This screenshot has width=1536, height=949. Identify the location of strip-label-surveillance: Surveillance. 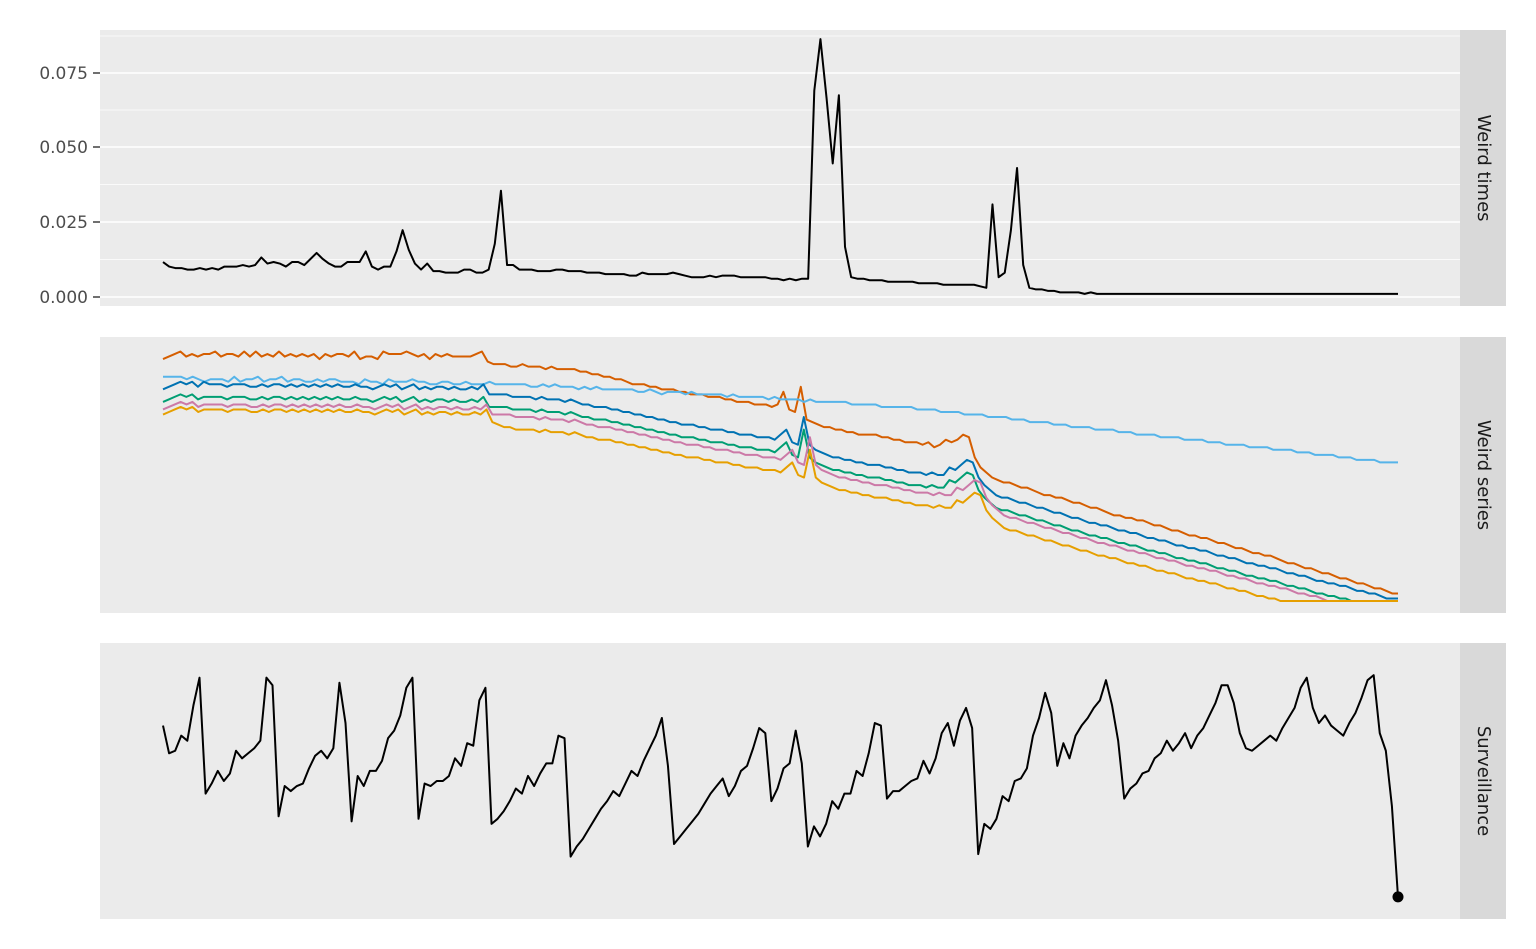
(1483, 781).